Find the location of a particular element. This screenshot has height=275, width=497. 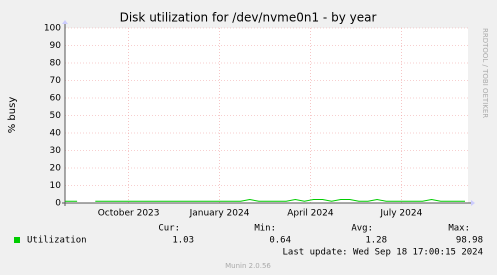

y-tick-label: 70 is located at coordinates (56, 81).